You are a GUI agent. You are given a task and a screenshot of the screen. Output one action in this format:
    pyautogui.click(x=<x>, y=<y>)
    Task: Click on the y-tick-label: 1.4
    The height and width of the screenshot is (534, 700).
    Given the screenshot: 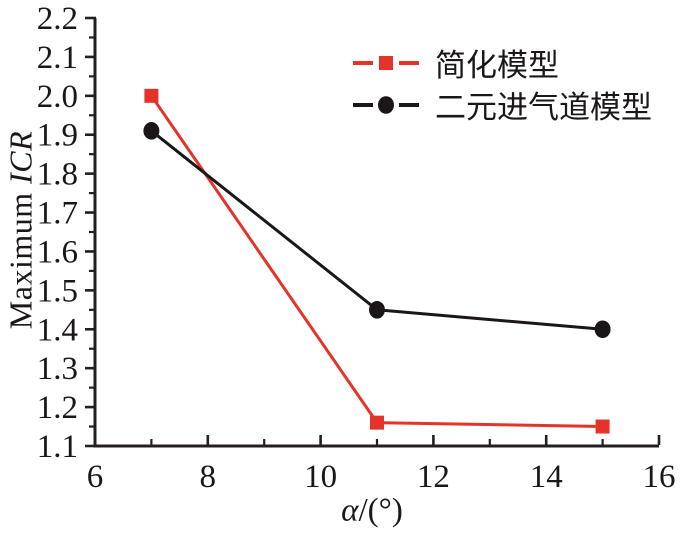 What is the action you would take?
    pyautogui.click(x=57, y=330)
    